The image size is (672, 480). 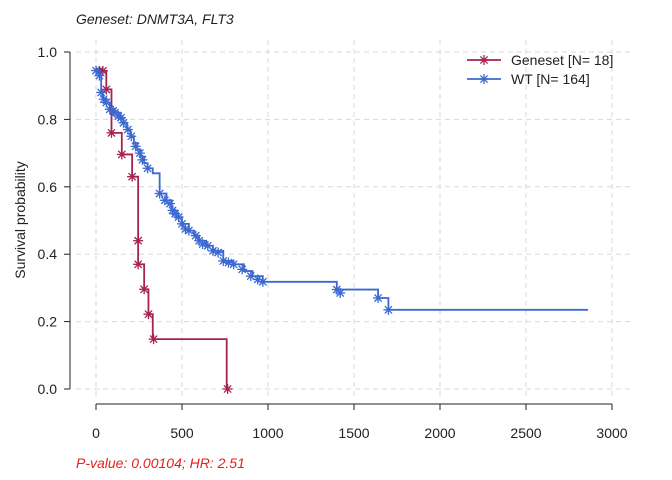 I want to click on x-tick-label: 1500, so click(x=353, y=433).